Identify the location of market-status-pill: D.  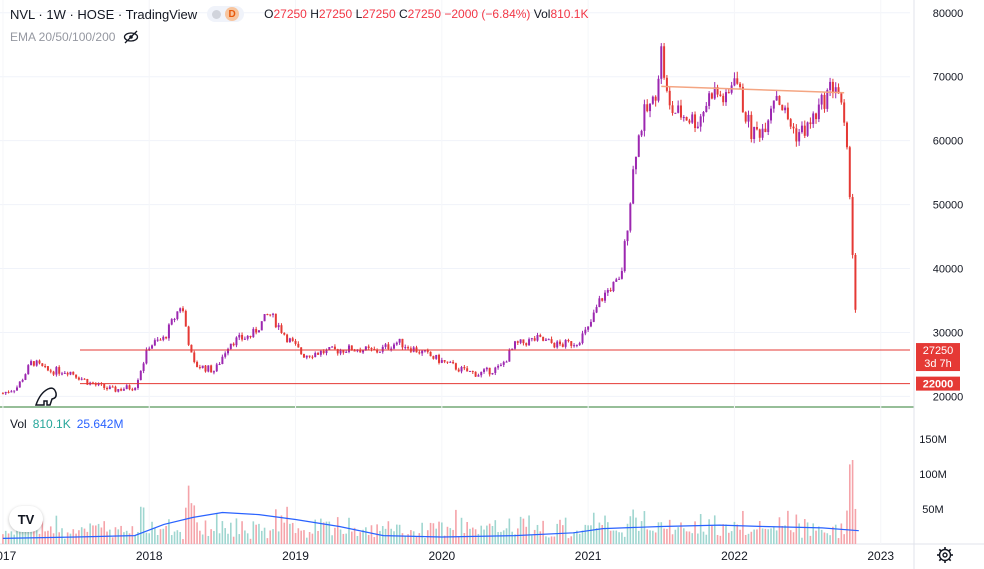
(226, 14).